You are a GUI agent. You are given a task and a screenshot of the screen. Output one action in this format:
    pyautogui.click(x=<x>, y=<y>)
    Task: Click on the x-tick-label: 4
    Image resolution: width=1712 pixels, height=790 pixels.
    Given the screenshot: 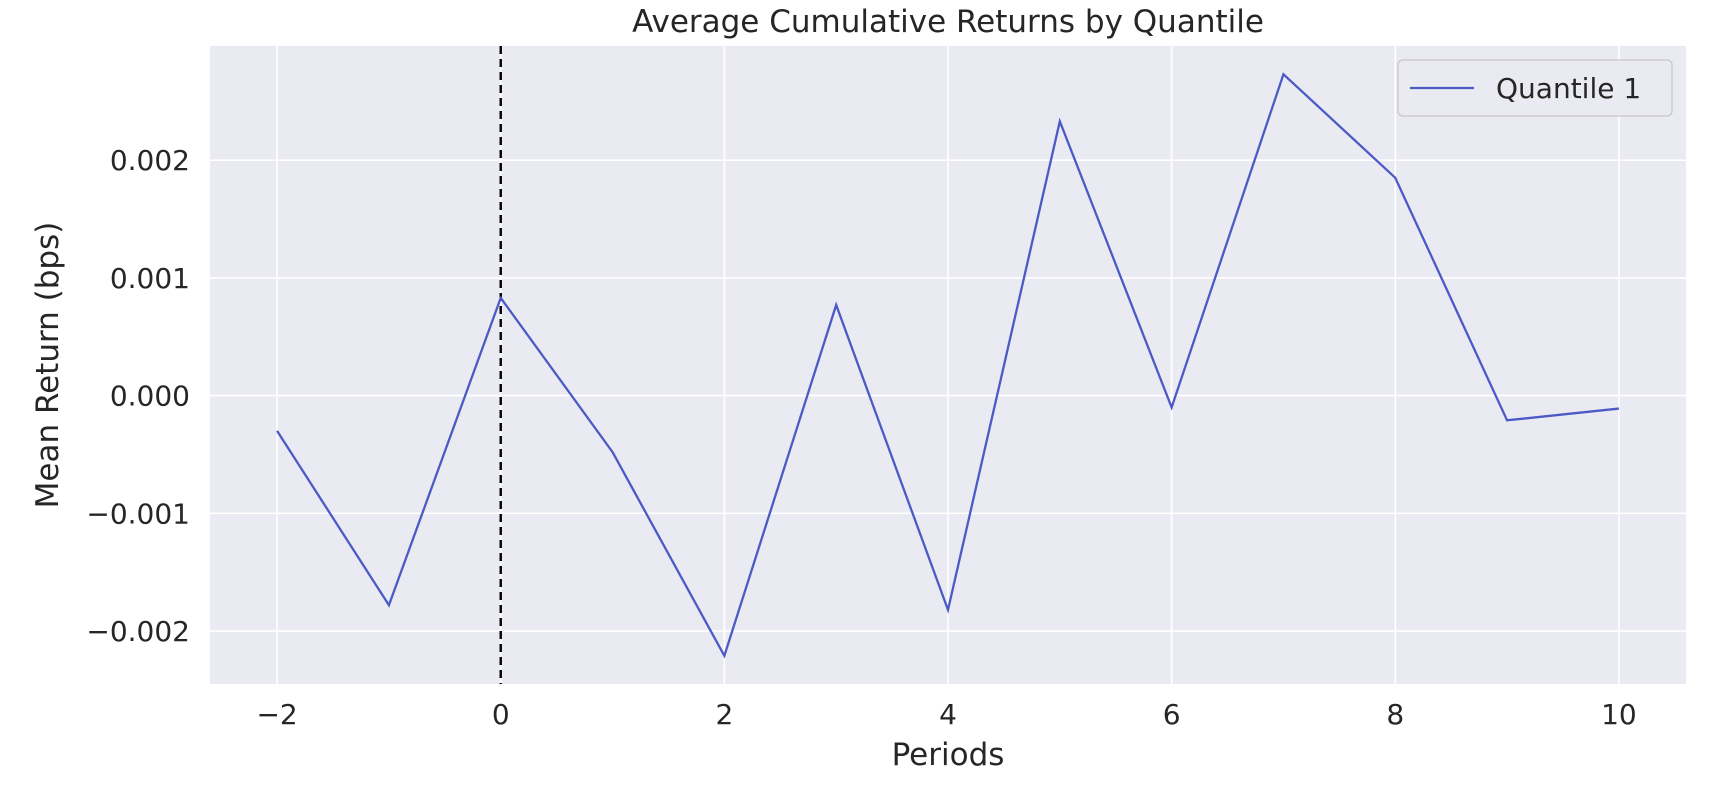 What is the action you would take?
    pyautogui.click(x=948, y=714)
    